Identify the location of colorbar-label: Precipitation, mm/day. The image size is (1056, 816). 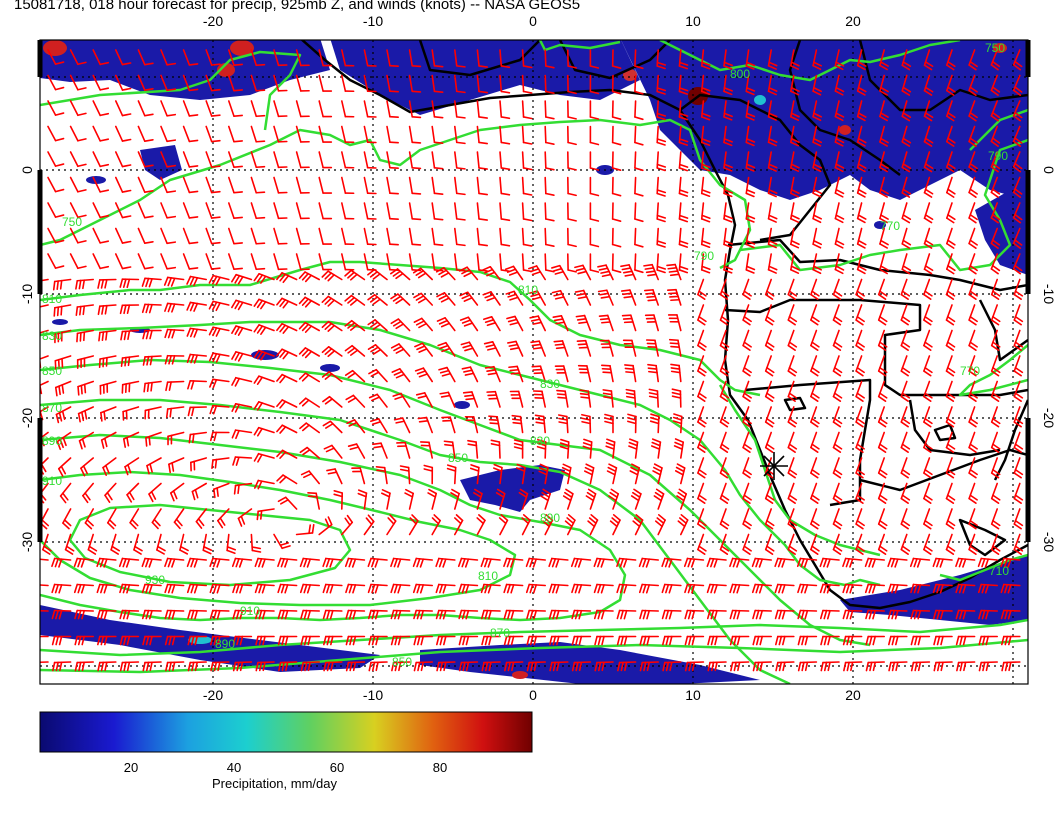
(274, 783).